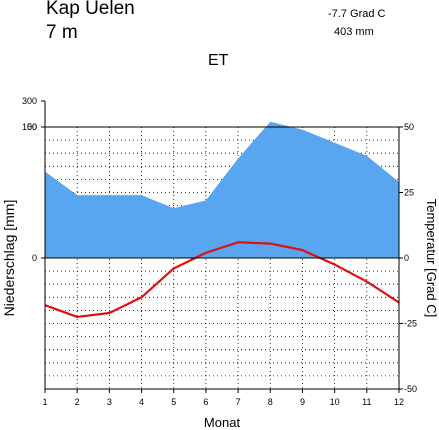 The height and width of the screenshot is (430, 439). Describe the element at coordinates (410, 389) in the screenshot. I see `right-tick-label: -50` at that location.